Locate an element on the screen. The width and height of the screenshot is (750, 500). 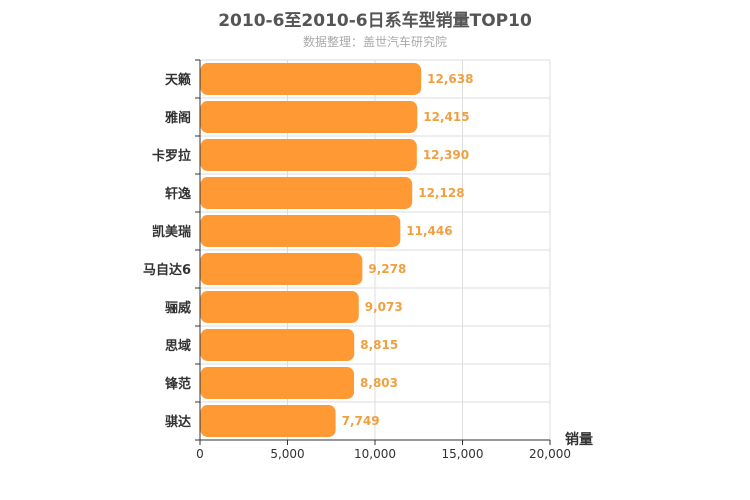
value-label: 12,128 is located at coordinates (441, 193).